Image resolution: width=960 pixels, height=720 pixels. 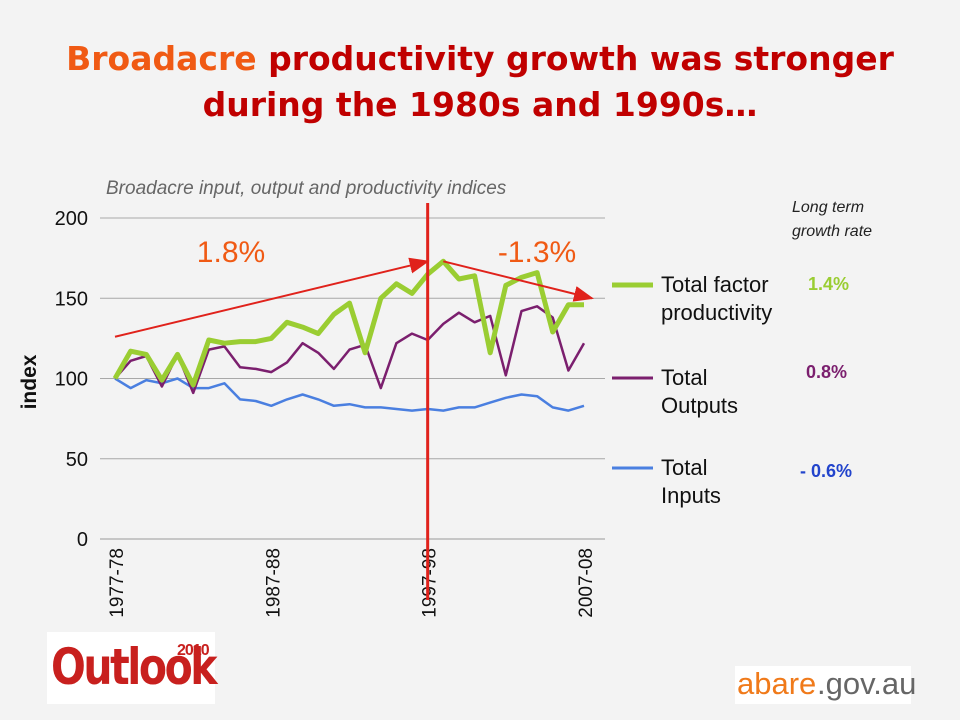 I want to click on title-line1-rest: productivity growth was stronger, so click(x=575, y=58).